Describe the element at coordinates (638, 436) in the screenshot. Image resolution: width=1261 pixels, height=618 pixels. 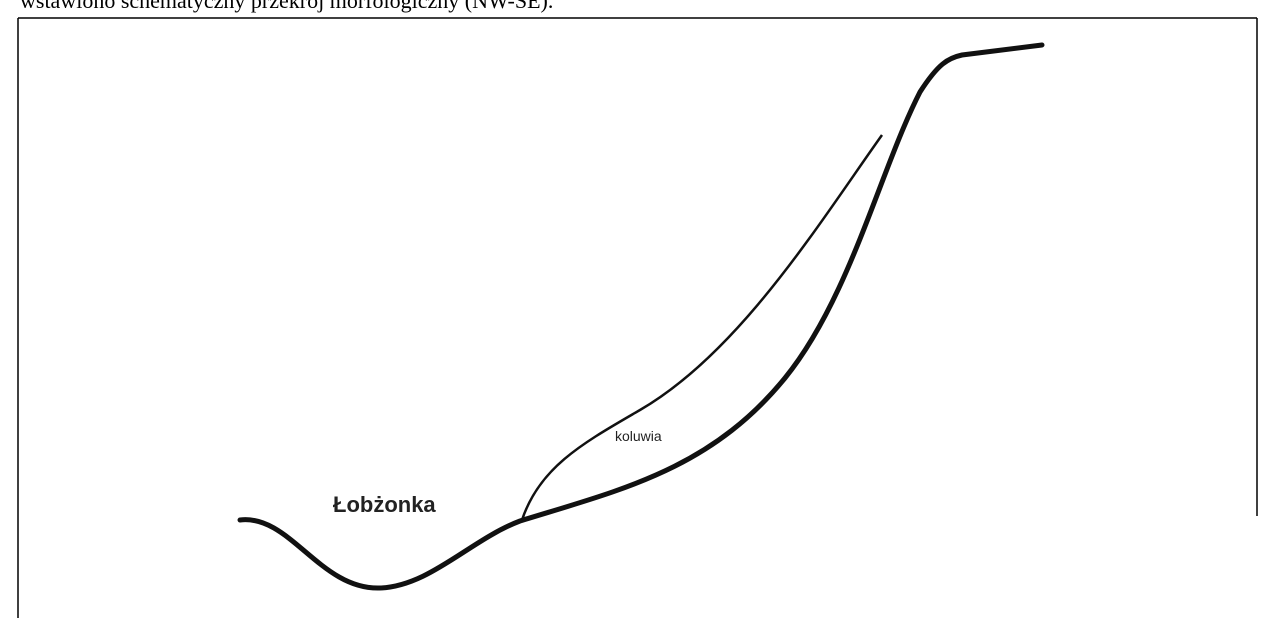
I see `colluvium-label: koluwia` at that location.